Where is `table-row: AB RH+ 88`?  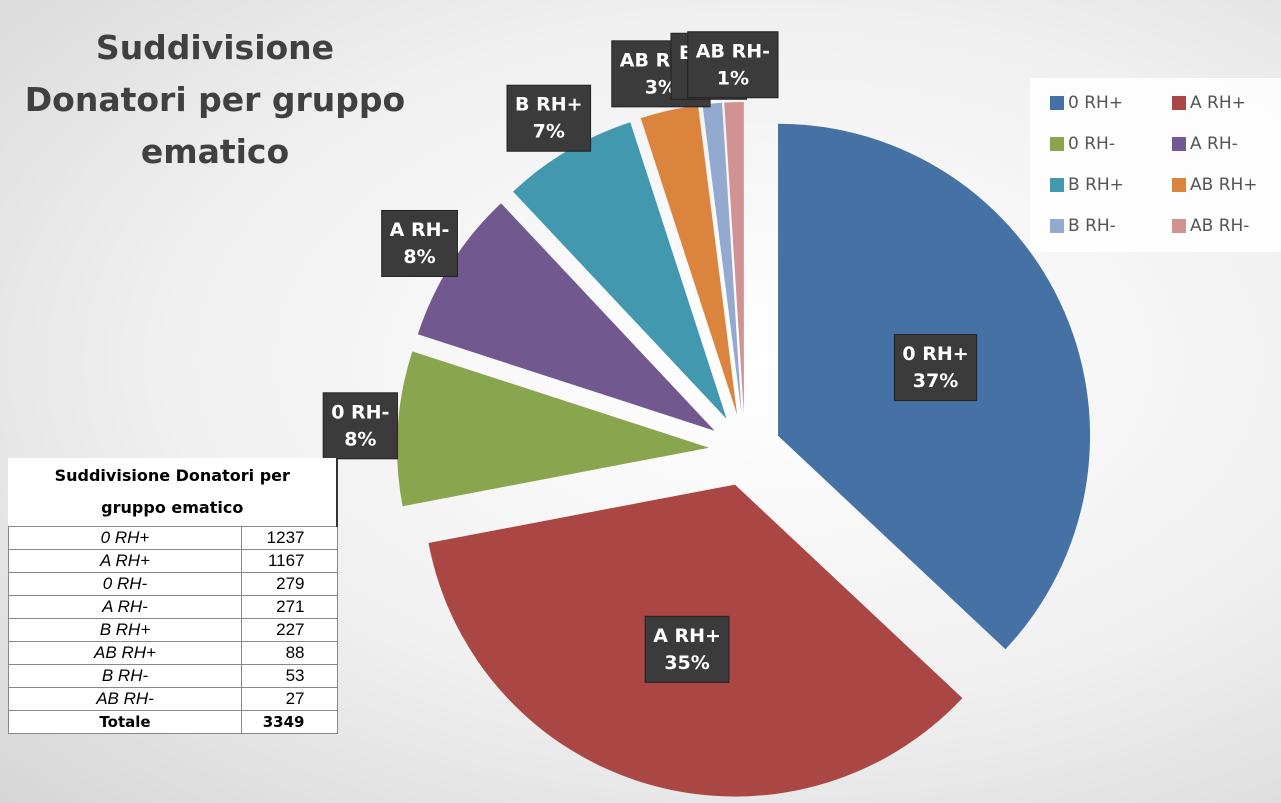 table-row: AB RH+ 88 is located at coordinates (173, 653).